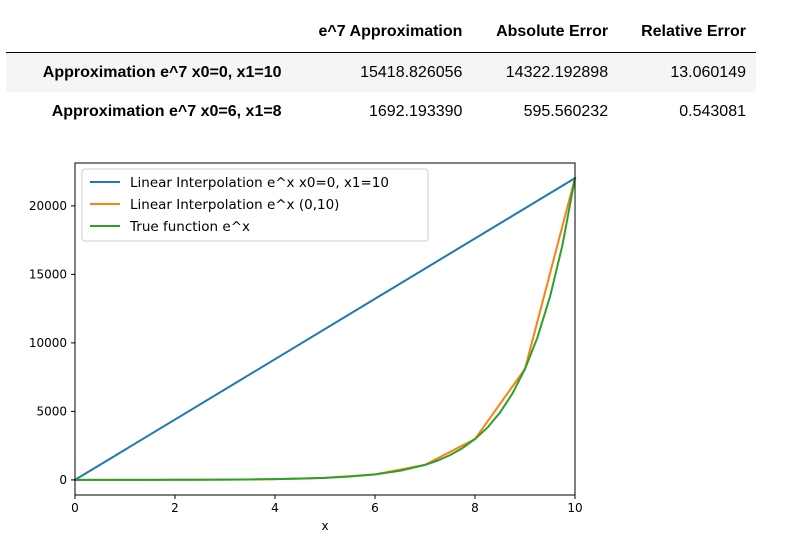  I want to click on y-tick-label: 20000, so click(48, 206).